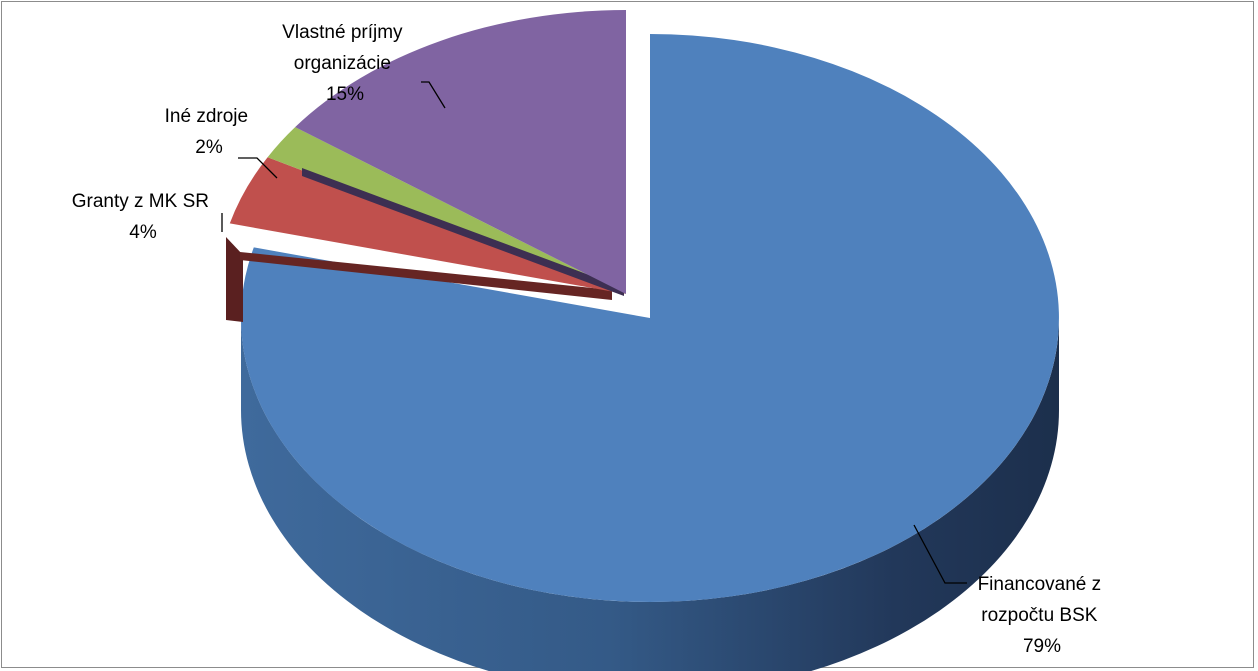 This screenshot has width=1258, height=671. What do you see at coordinates (209, 132) in the screenshot?
I see `data-label-ine-zdroje: Iné zdroje 2%` at bounding box center [209, 132].